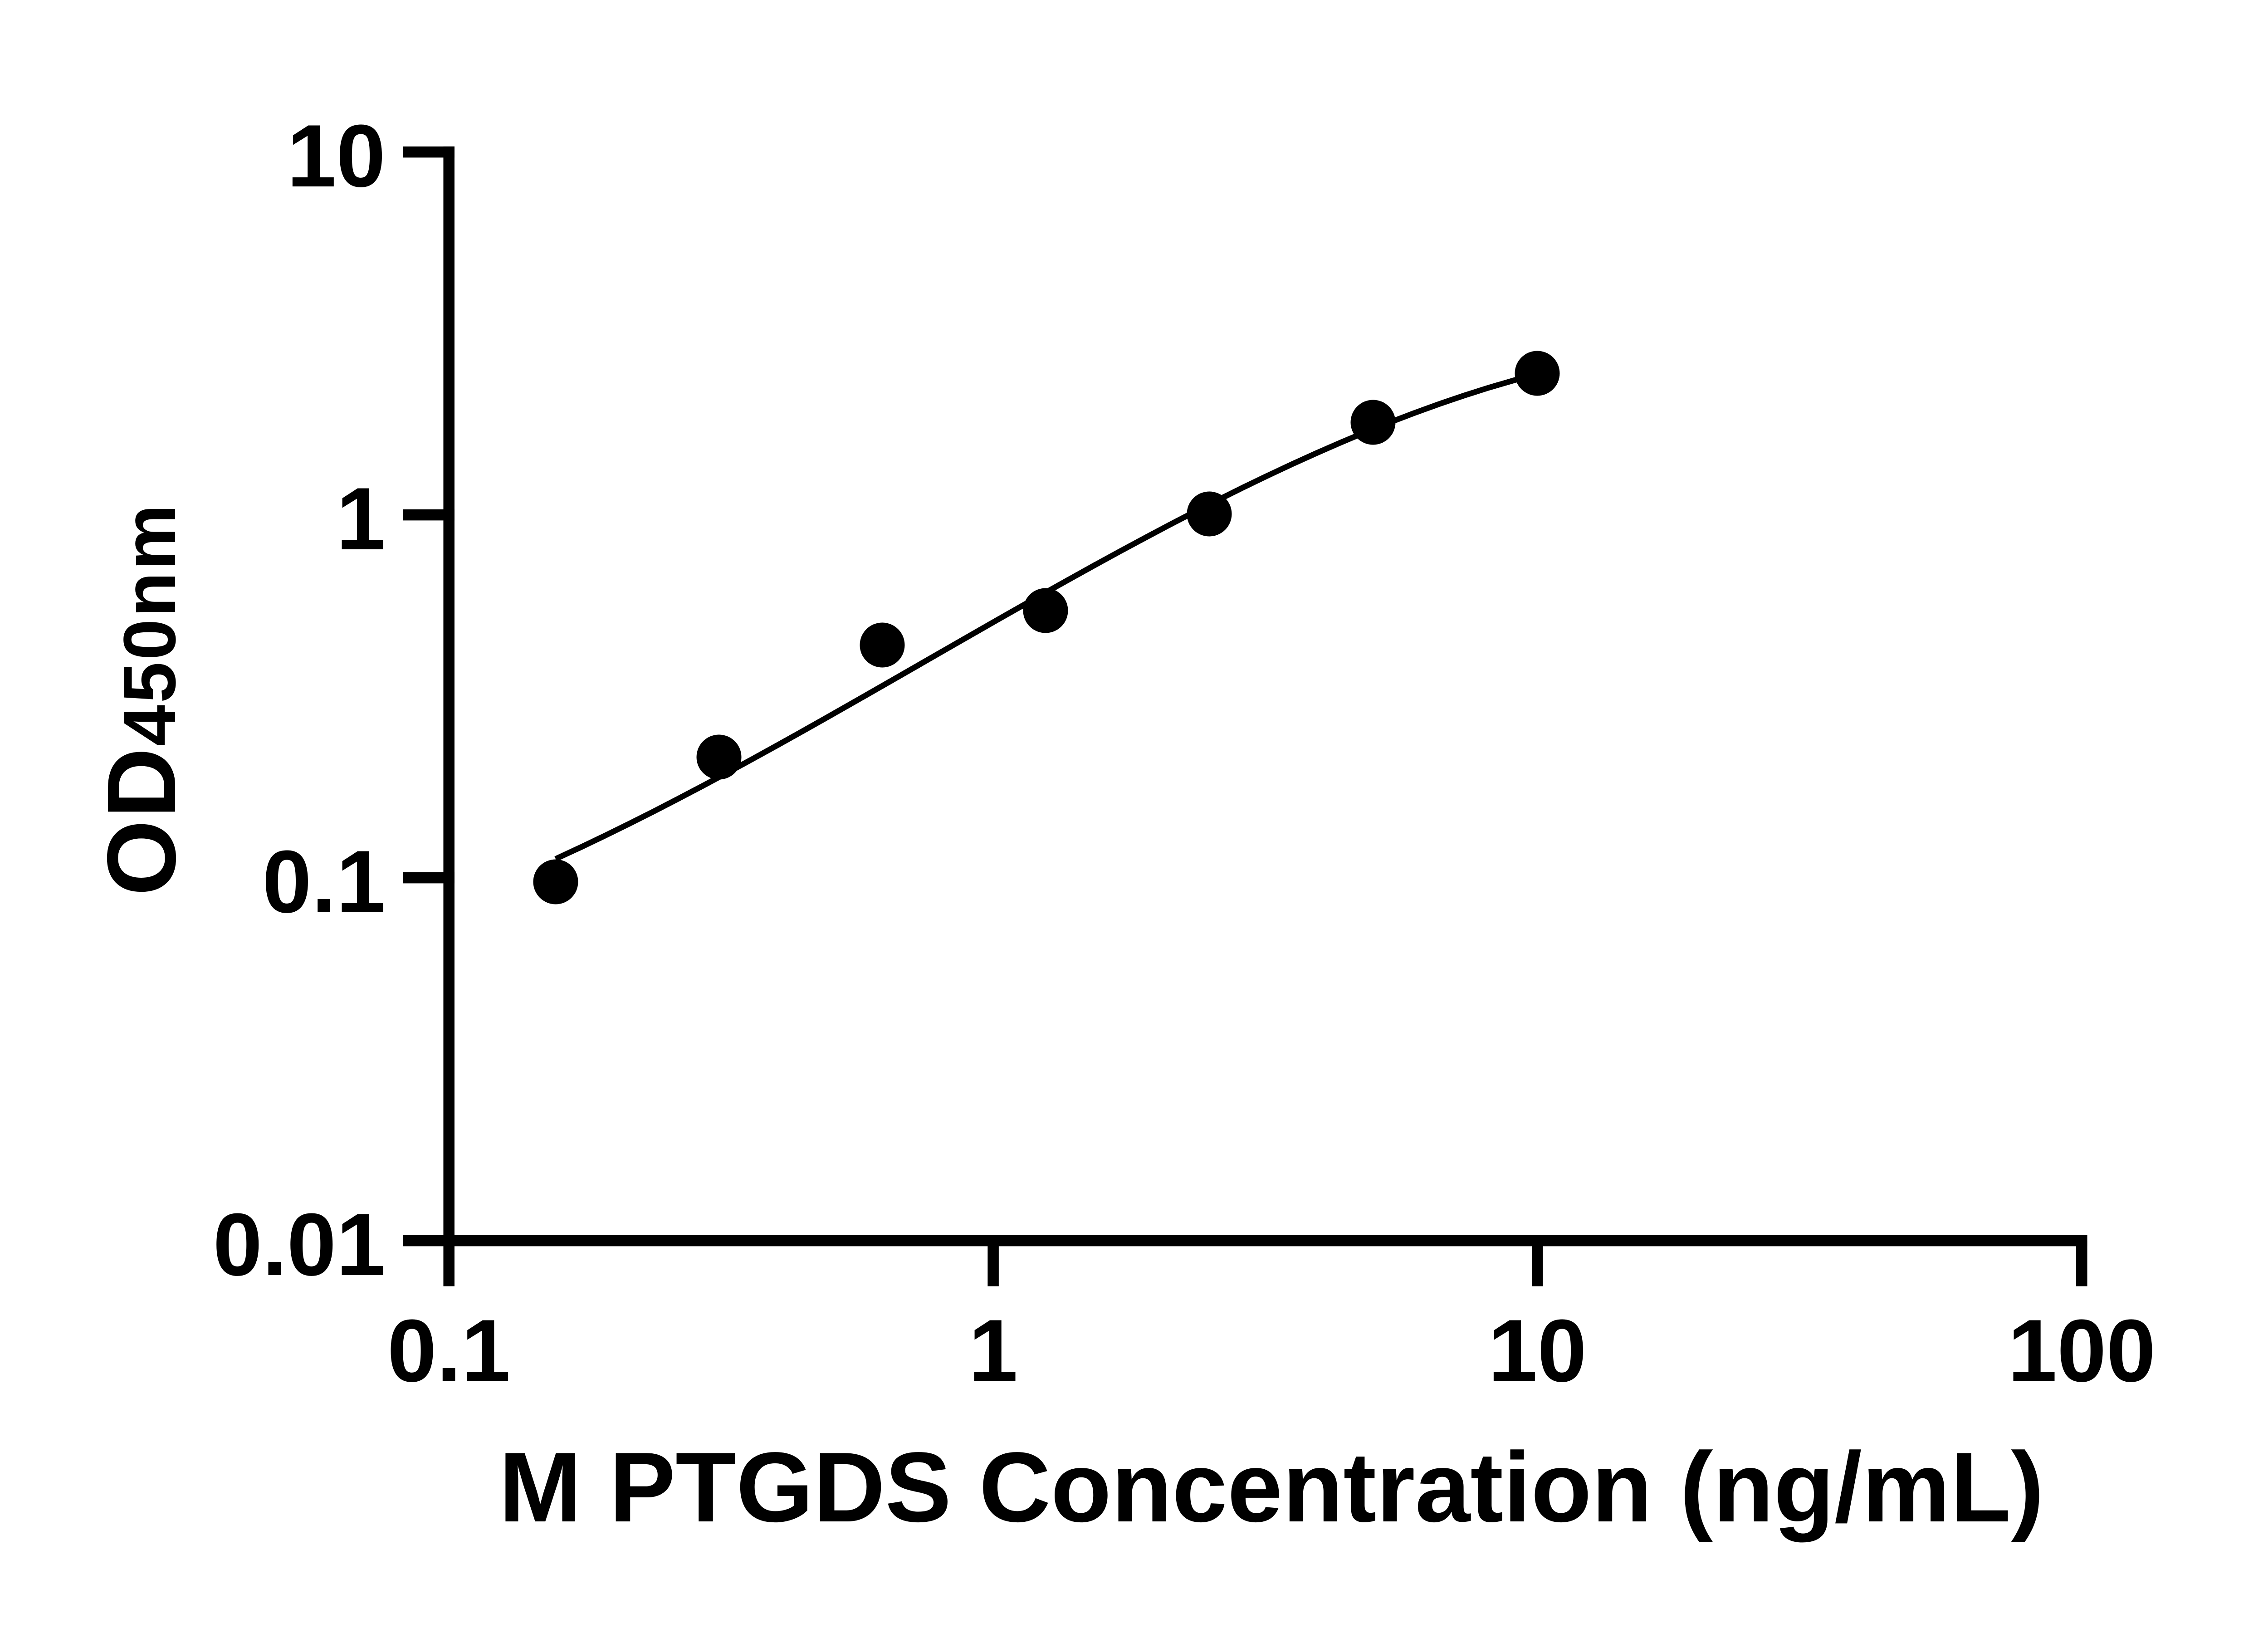  Describe the element at coordinates (299, 1244) in the screenshot. I see `svg-text: 0.01` at that location.